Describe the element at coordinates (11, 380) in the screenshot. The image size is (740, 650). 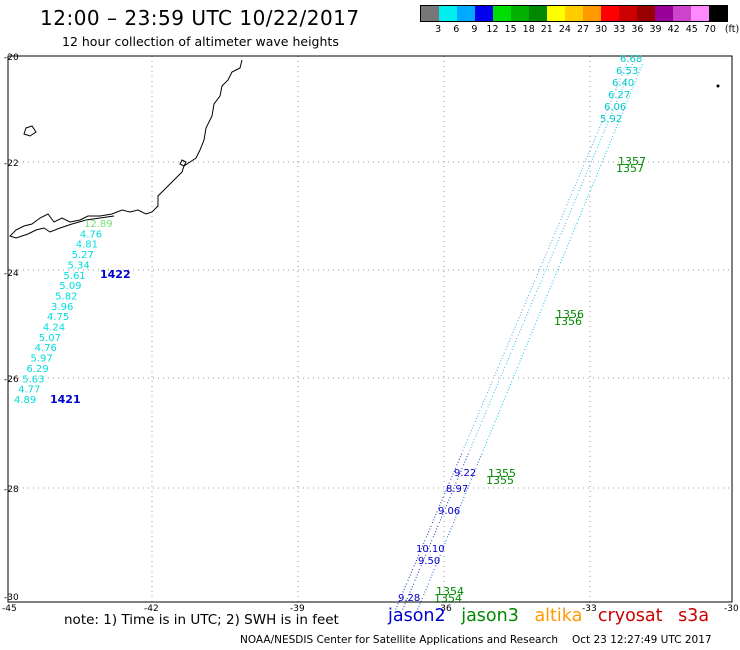
I see `lat-label: -26` at that location.